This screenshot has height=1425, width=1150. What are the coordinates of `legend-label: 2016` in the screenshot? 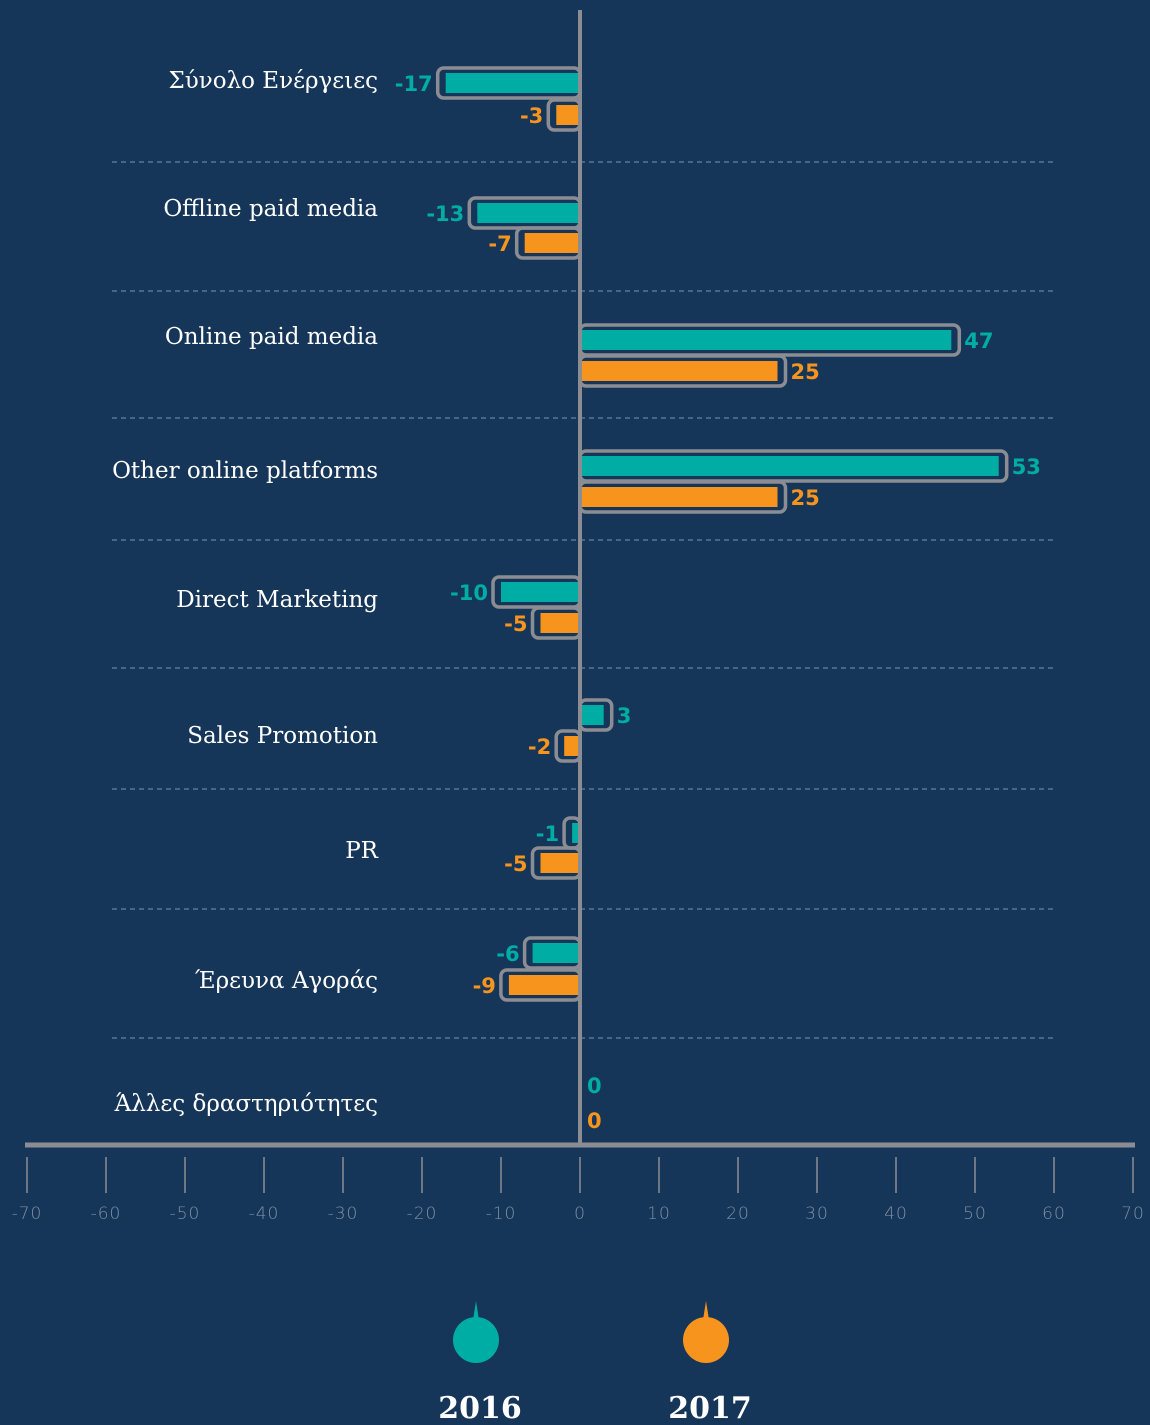 It's located at (480, 1406).